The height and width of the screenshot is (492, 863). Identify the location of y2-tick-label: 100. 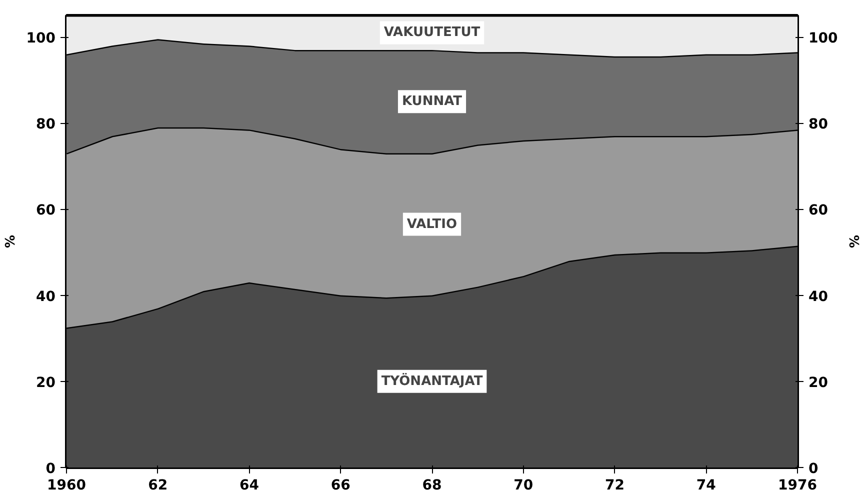
(823, 38).